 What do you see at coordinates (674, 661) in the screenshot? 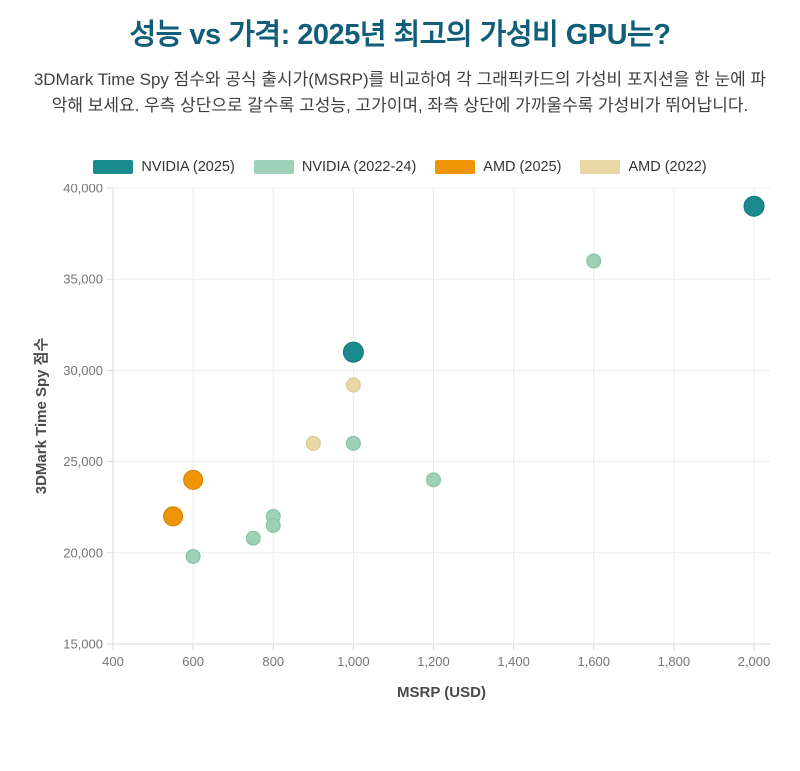
I see `x-tick-label: 1,800` at bounding box center [674, 661].